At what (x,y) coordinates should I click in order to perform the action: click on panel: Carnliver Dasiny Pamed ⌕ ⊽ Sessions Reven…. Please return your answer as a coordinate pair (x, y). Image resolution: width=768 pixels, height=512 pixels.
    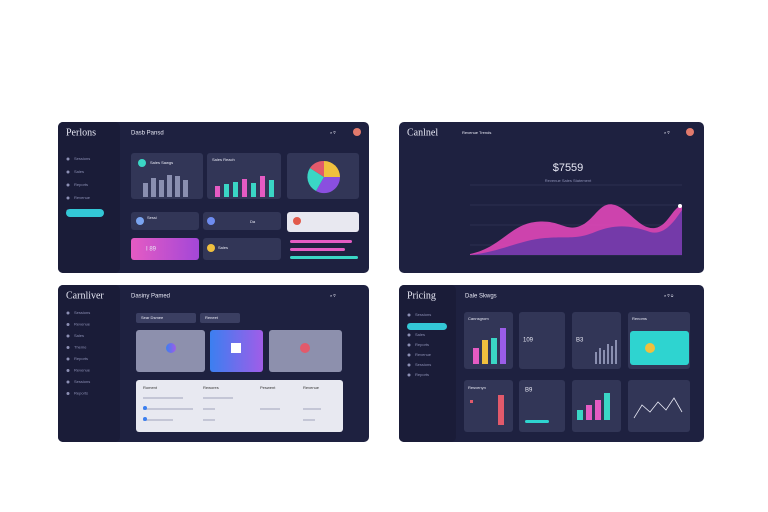
    Looking at the image, I should click on (213, 363).